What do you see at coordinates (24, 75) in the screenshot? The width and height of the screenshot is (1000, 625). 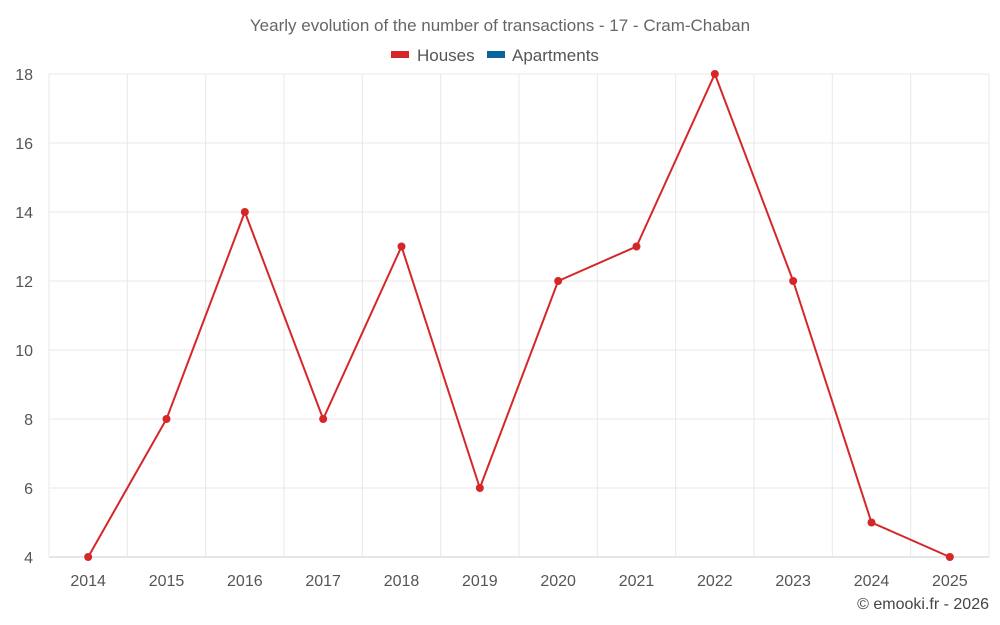 I see `y-tick-label: 18` at bounding box center [24, 75].